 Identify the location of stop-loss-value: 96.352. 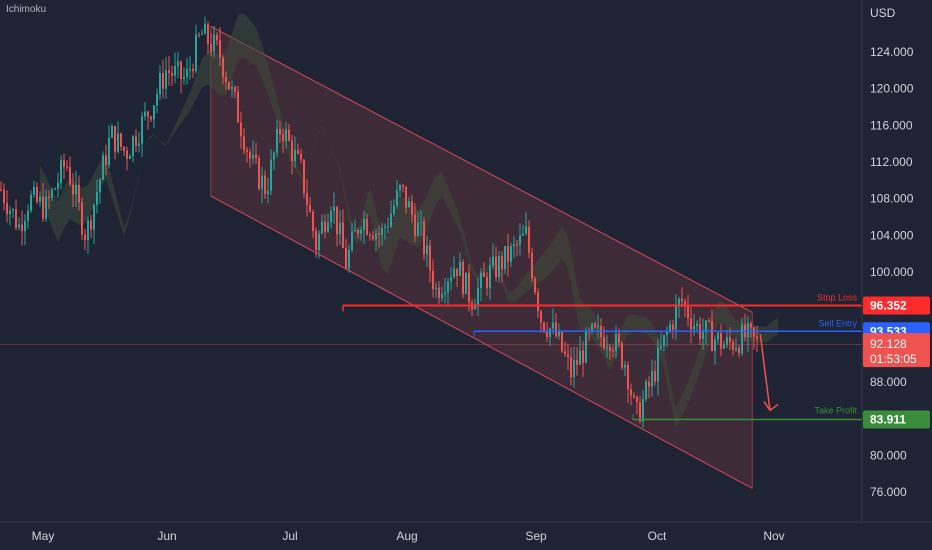
(888, 305).